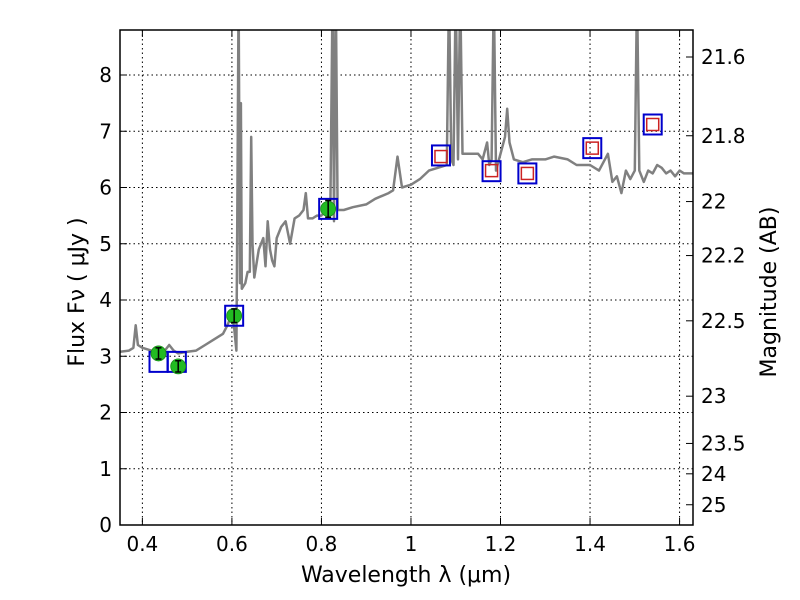 This screenshot has width=800, height=600. Describe the element at coordinates (105, 75) in the screenshot. I see `y-tick-label: 8` at that location.